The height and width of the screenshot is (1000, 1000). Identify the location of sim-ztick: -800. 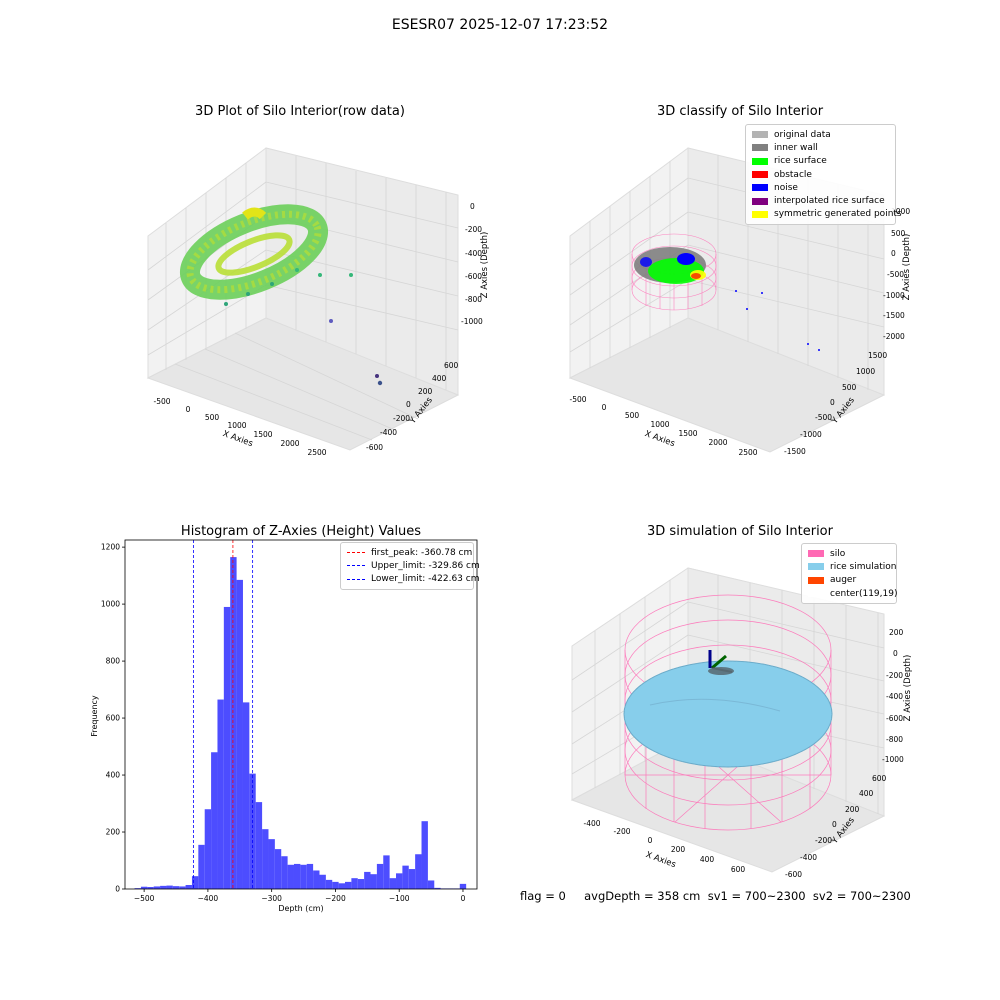
(894, 739).